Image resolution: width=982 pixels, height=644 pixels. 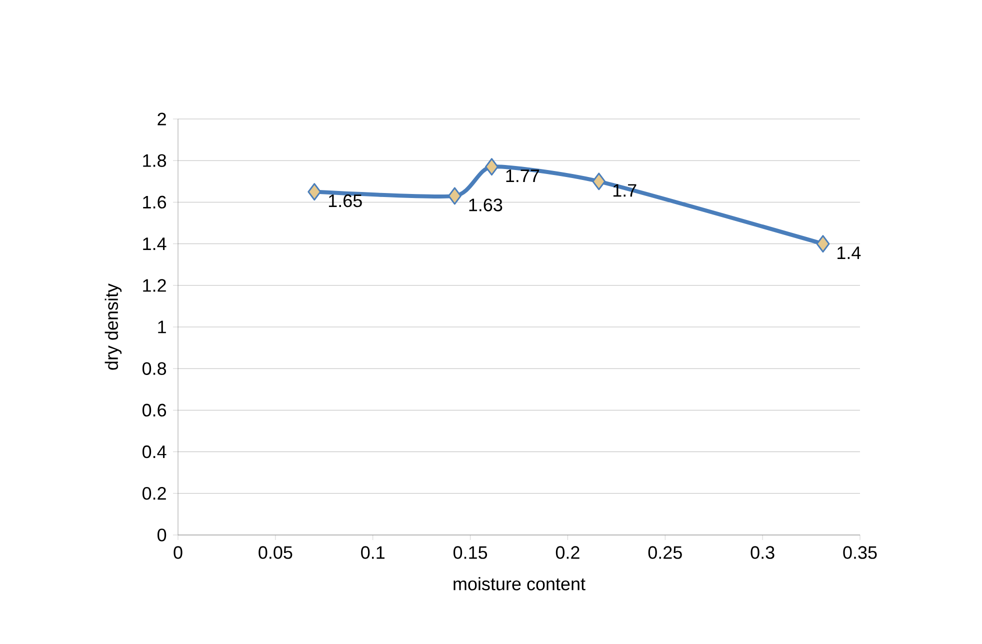 What do you see at coordinates (154, 244) in the screenshot?
I see `y-tick-label: 1.4` at bounding box center [154, 244].